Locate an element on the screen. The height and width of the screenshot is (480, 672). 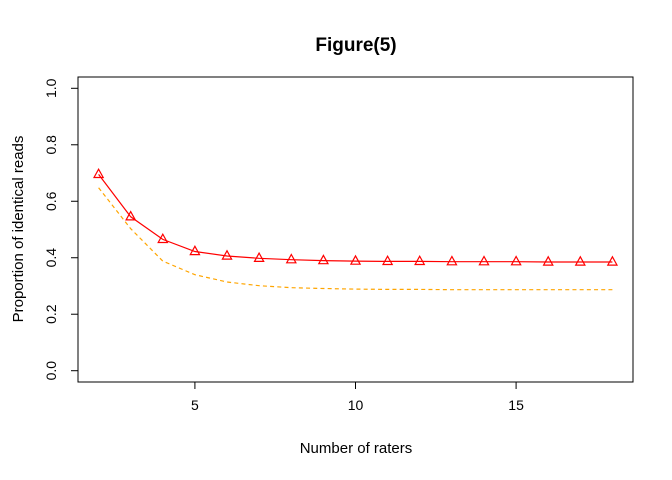
y-axis-tick-label: 0.4 is located at coordinates (51, 258).